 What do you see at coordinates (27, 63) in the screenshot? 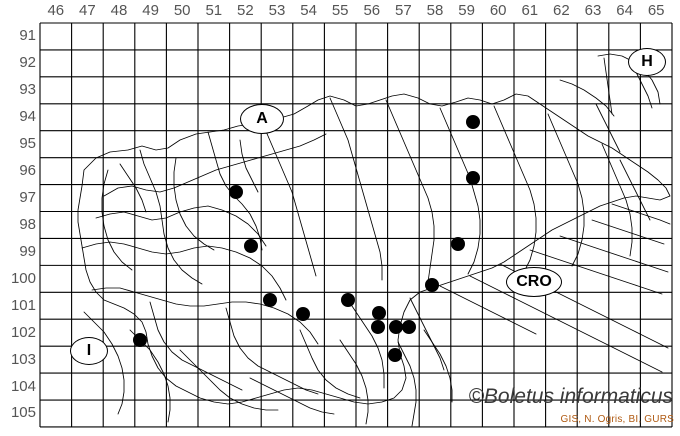
I see `row-label: 92` at bounding box center [27, 63].